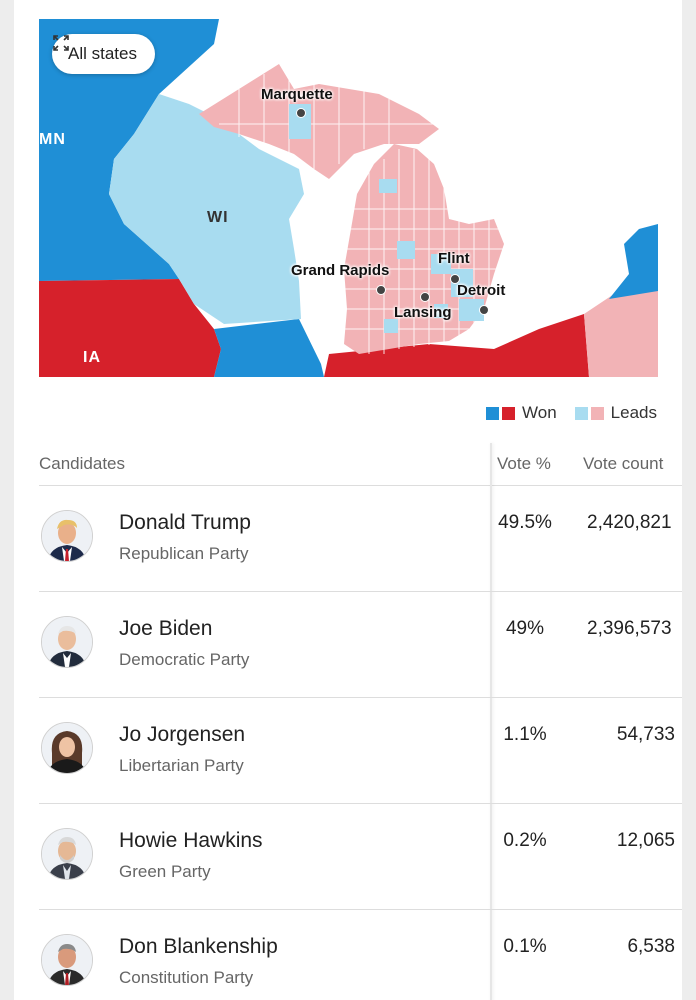 Image resolution: width=696 pixels, height=1000 pixels. What do you see at coordinates (621, 333) in the screenshot?
I see `state-pa` at bounding box center [621, 333].